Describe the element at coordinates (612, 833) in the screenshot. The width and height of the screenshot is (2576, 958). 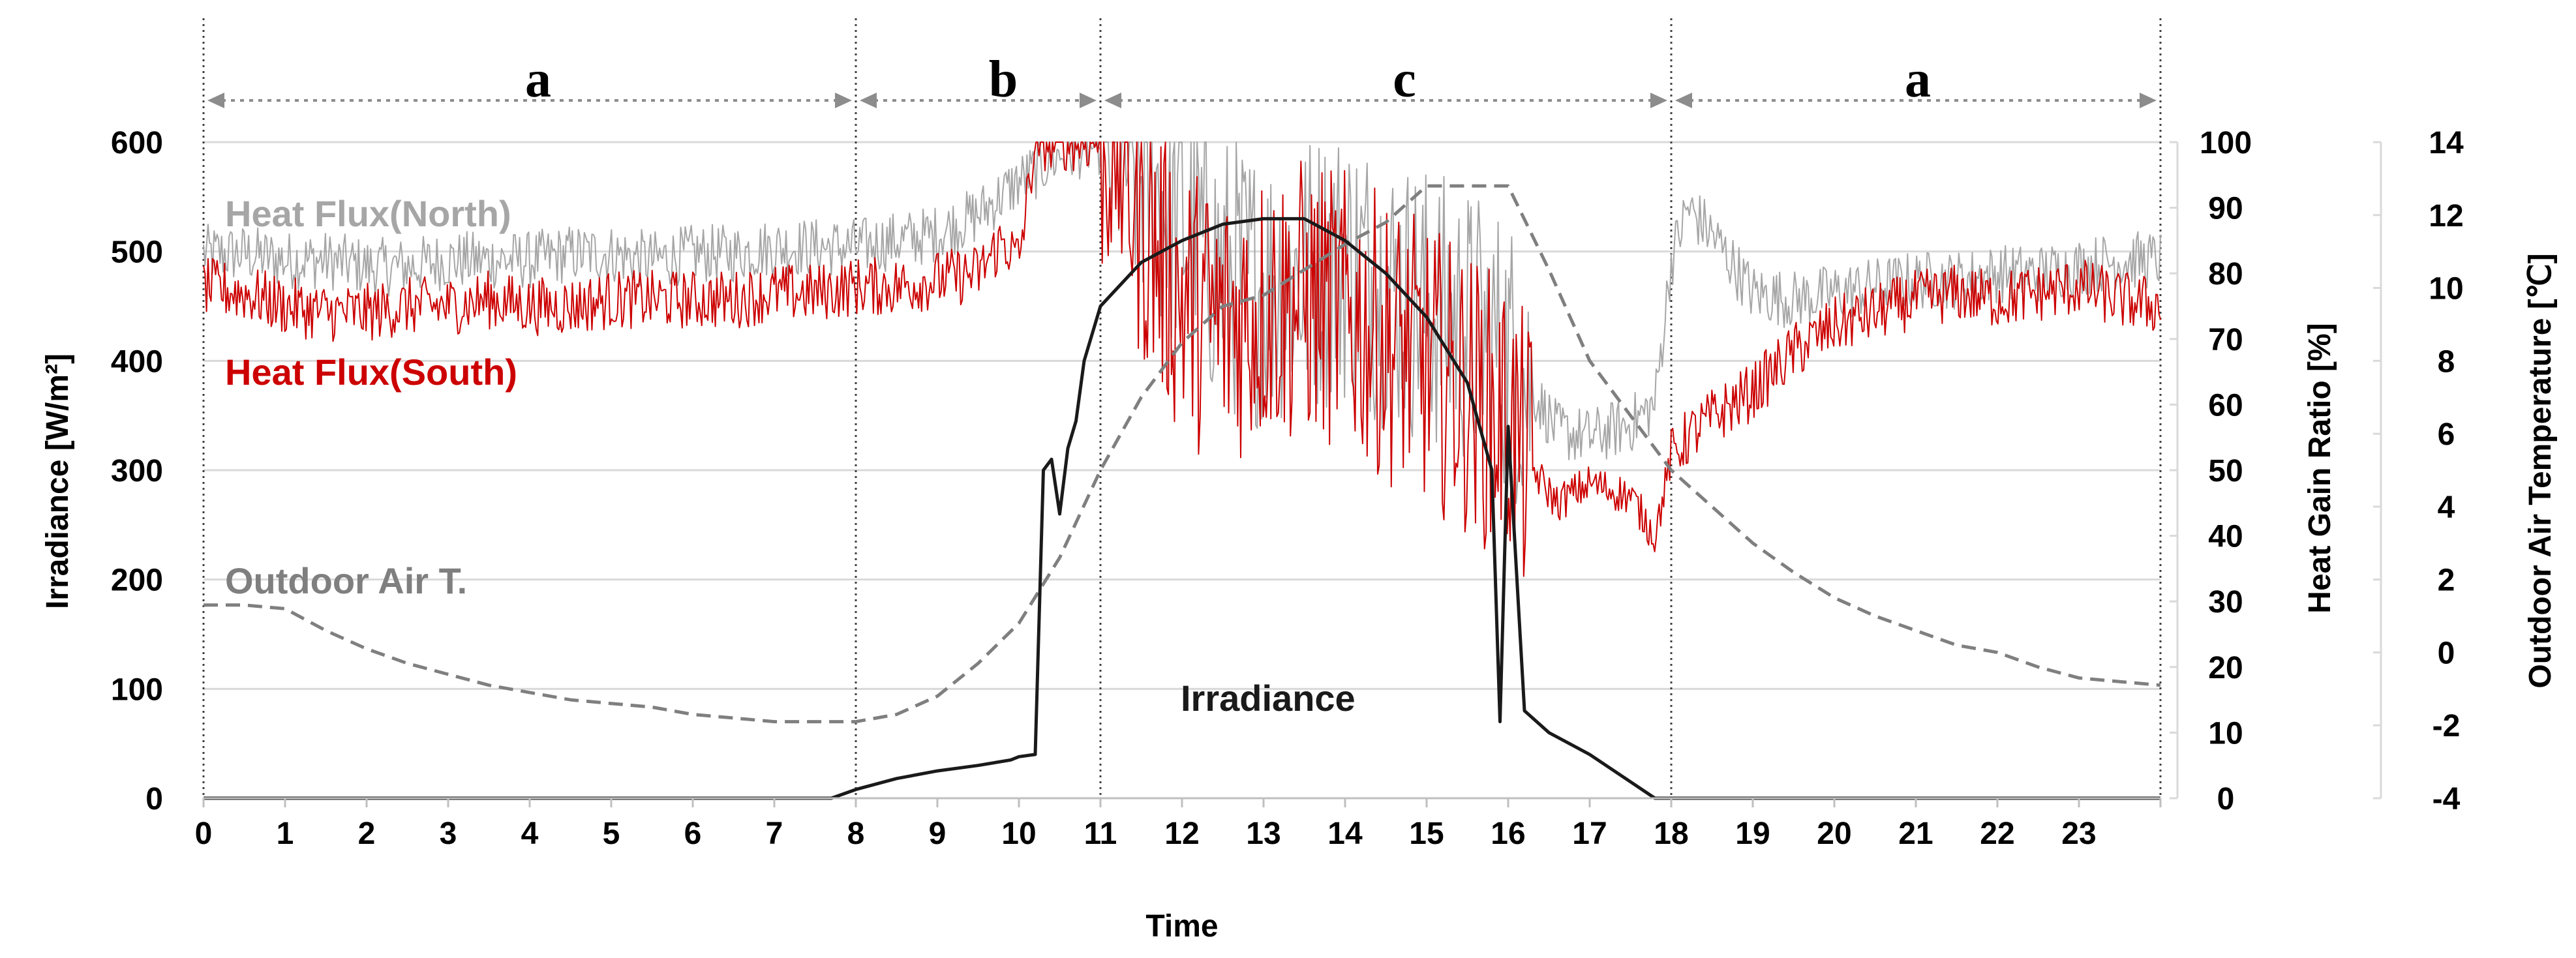
I see `x-tick-label-5: 5` at that location.